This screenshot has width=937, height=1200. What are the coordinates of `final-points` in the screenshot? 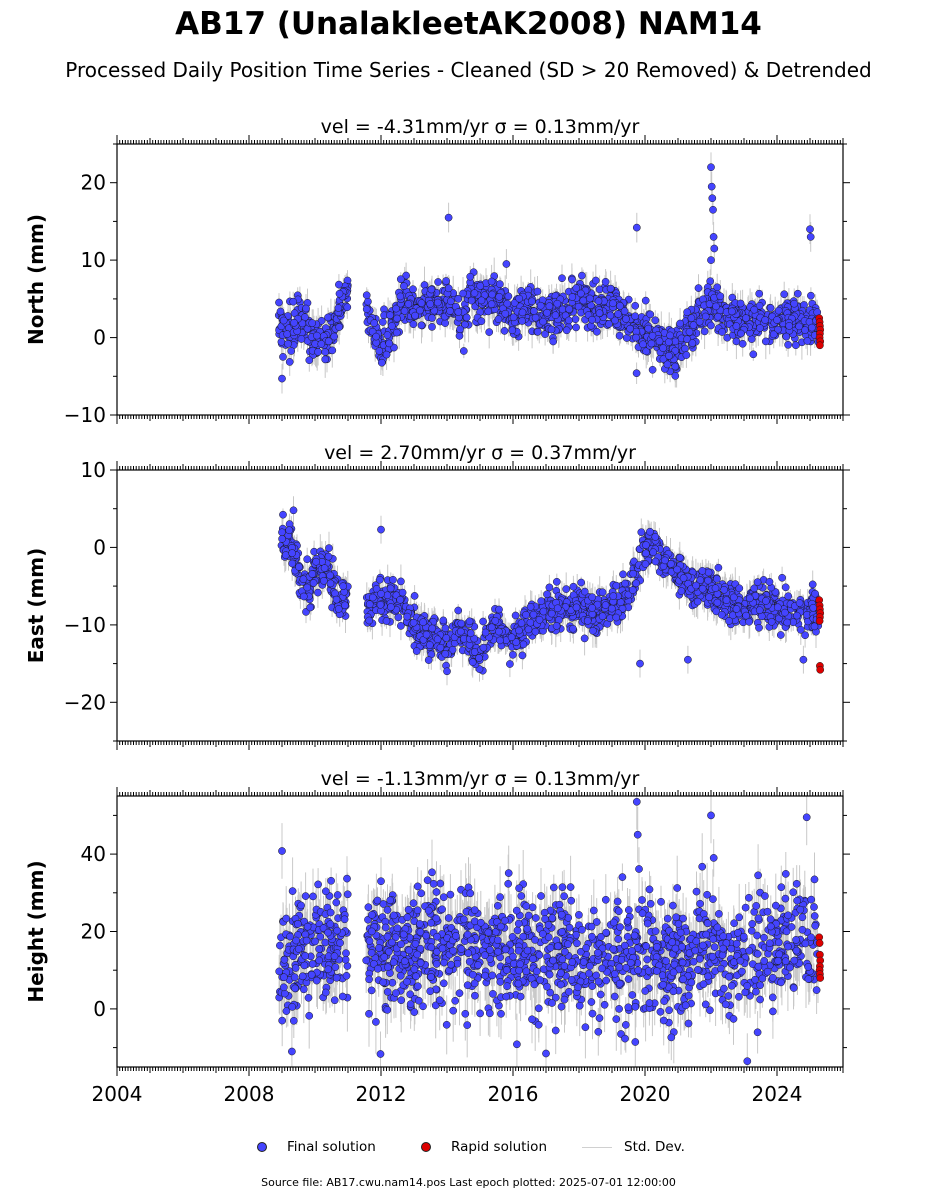 It's located at (548, 273).